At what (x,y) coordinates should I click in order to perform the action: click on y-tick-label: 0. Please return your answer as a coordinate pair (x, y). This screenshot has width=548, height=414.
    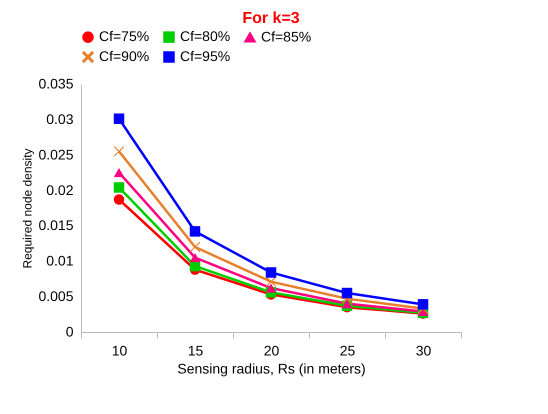
    Looking at the image, I should click on (70, 332).